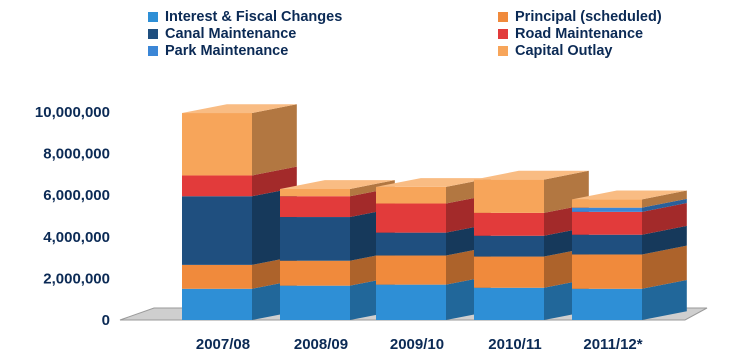 Image resolution: width=748 pixels, height=356 pixels. Describe the element at coordinates (254, 17) in the screenshot. I see `legend-label: Interest & Fiscal Changes` at that location.